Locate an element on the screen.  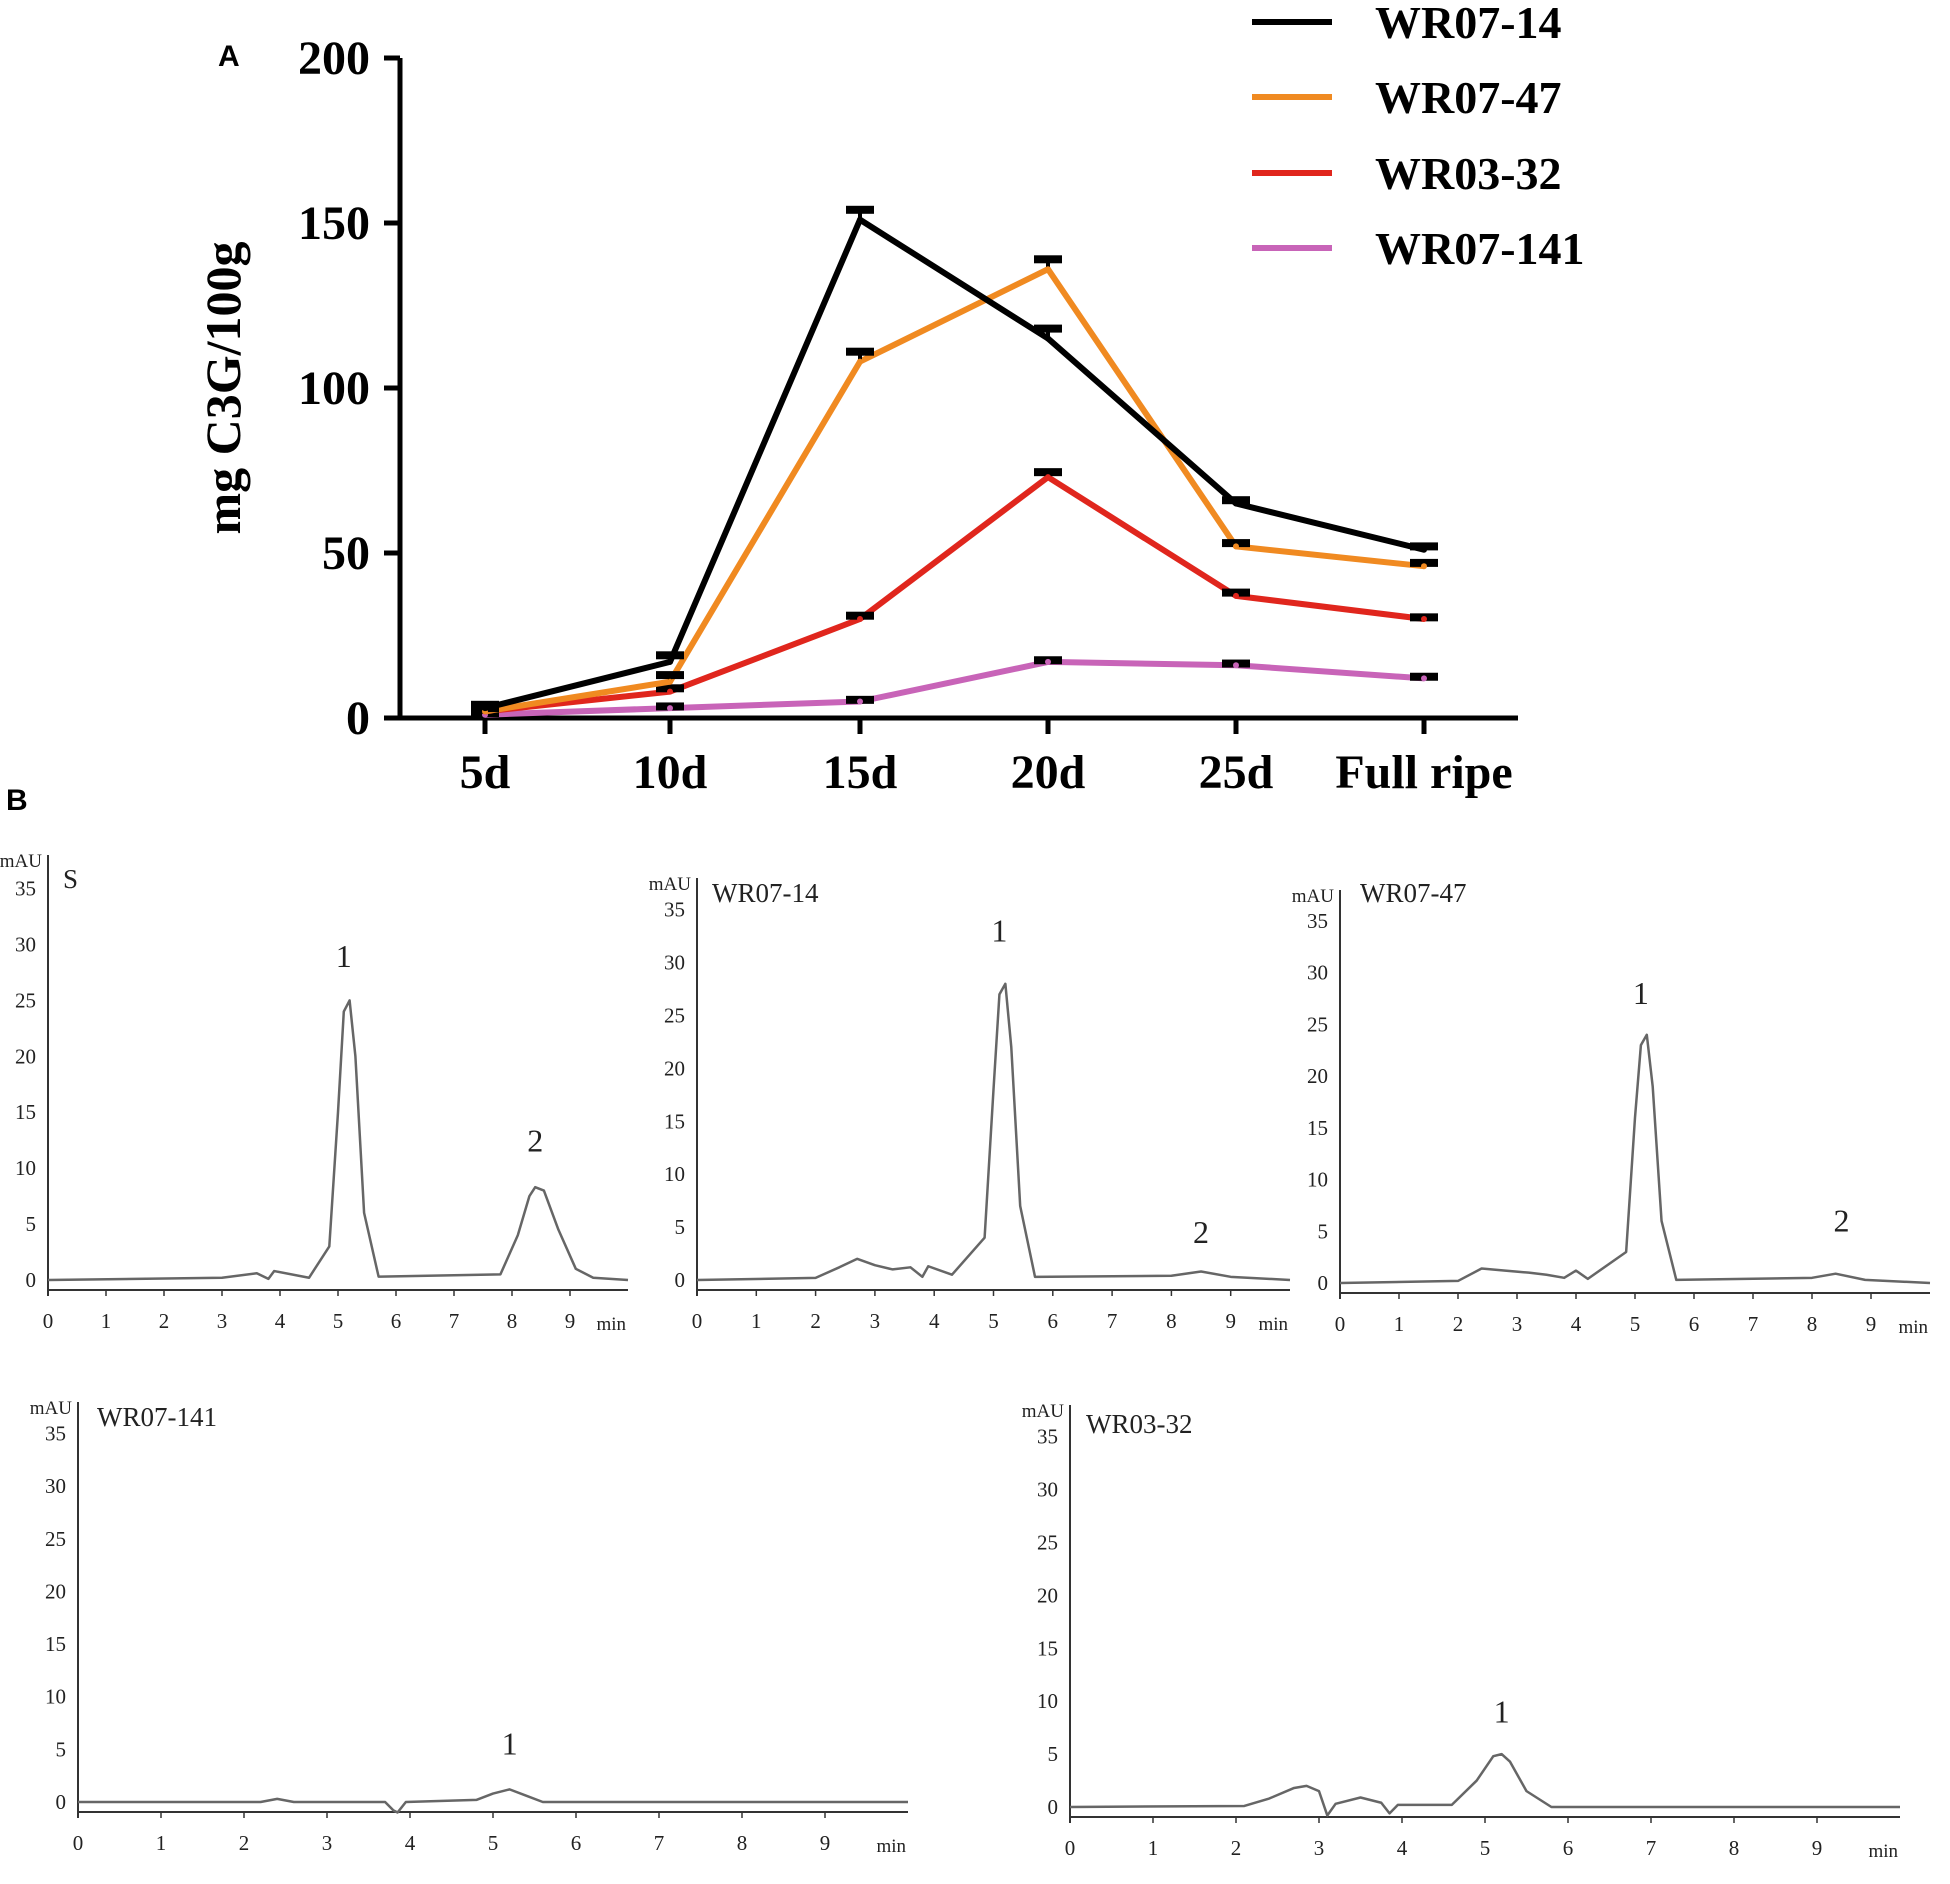
chromatogram-title: WR07-141 is located at coordinates (157, 1417).